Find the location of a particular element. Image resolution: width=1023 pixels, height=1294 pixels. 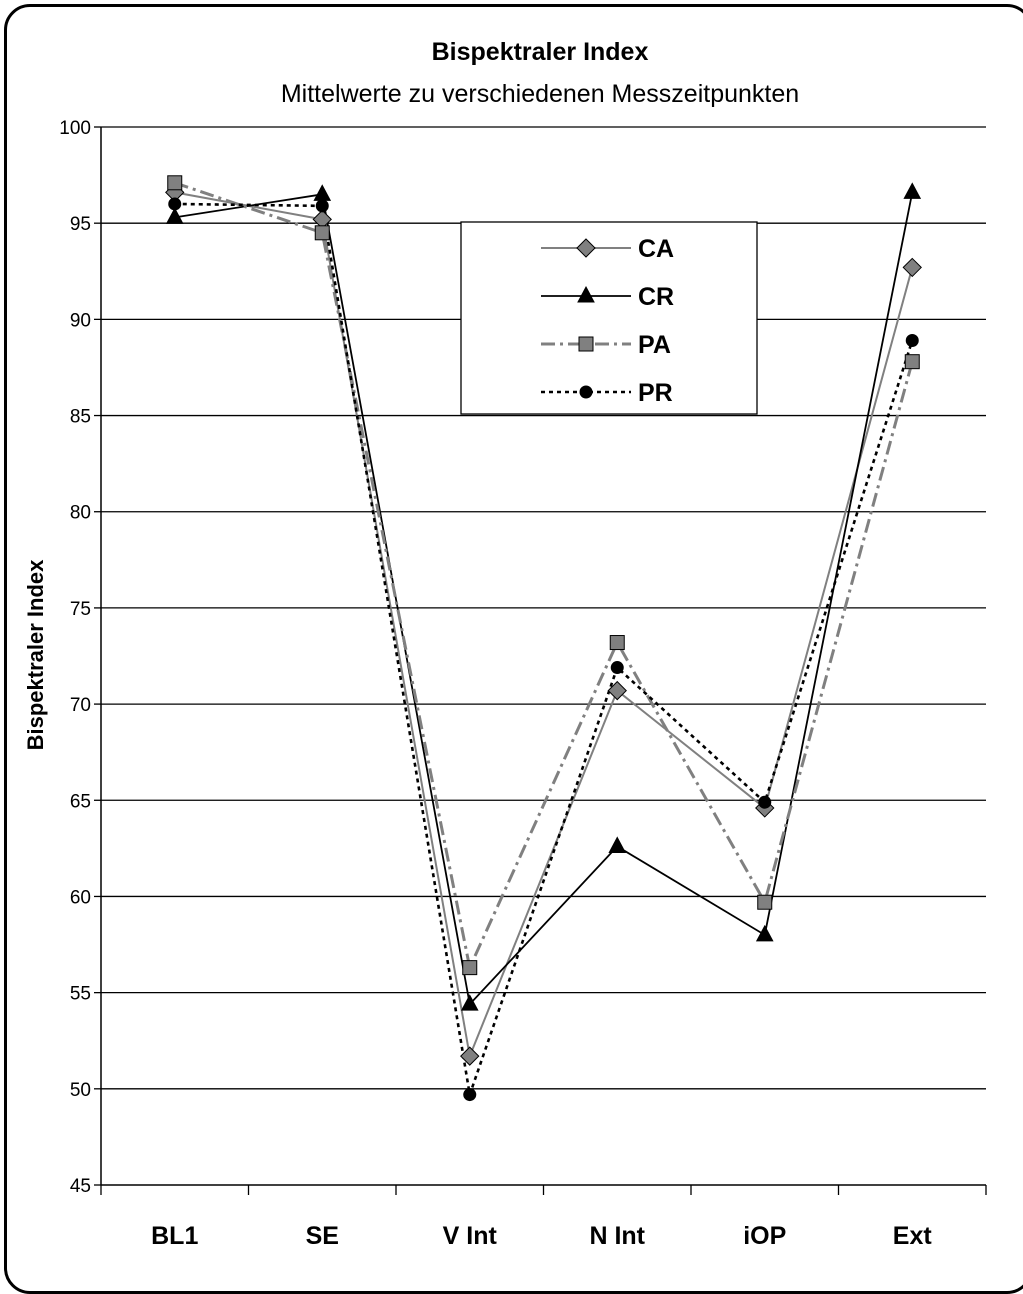

y-tick-label: 80 is located at coordinates (80, 513).